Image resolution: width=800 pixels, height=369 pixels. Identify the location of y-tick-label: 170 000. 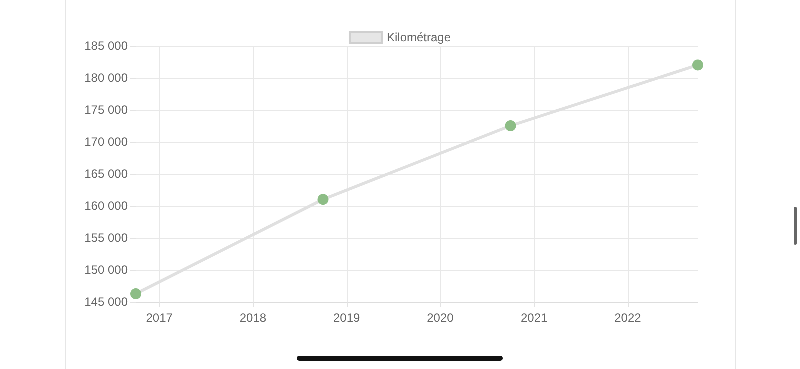
(106, 142).